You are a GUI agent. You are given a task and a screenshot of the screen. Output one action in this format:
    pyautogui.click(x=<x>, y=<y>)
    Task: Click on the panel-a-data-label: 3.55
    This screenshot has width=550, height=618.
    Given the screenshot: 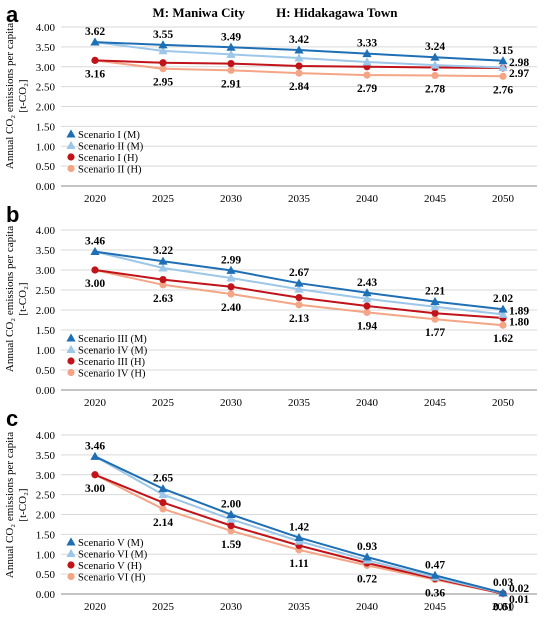 What is the action you would take?
    pyautogui.click(x=163, y=35)
    